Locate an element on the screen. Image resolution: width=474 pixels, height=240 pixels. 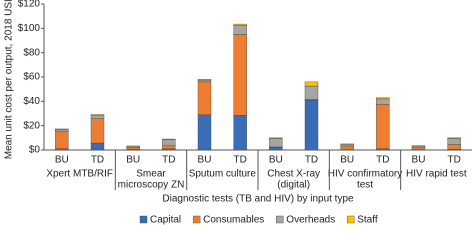
y-tick-label: $100 is located at coordinates (29, 28).